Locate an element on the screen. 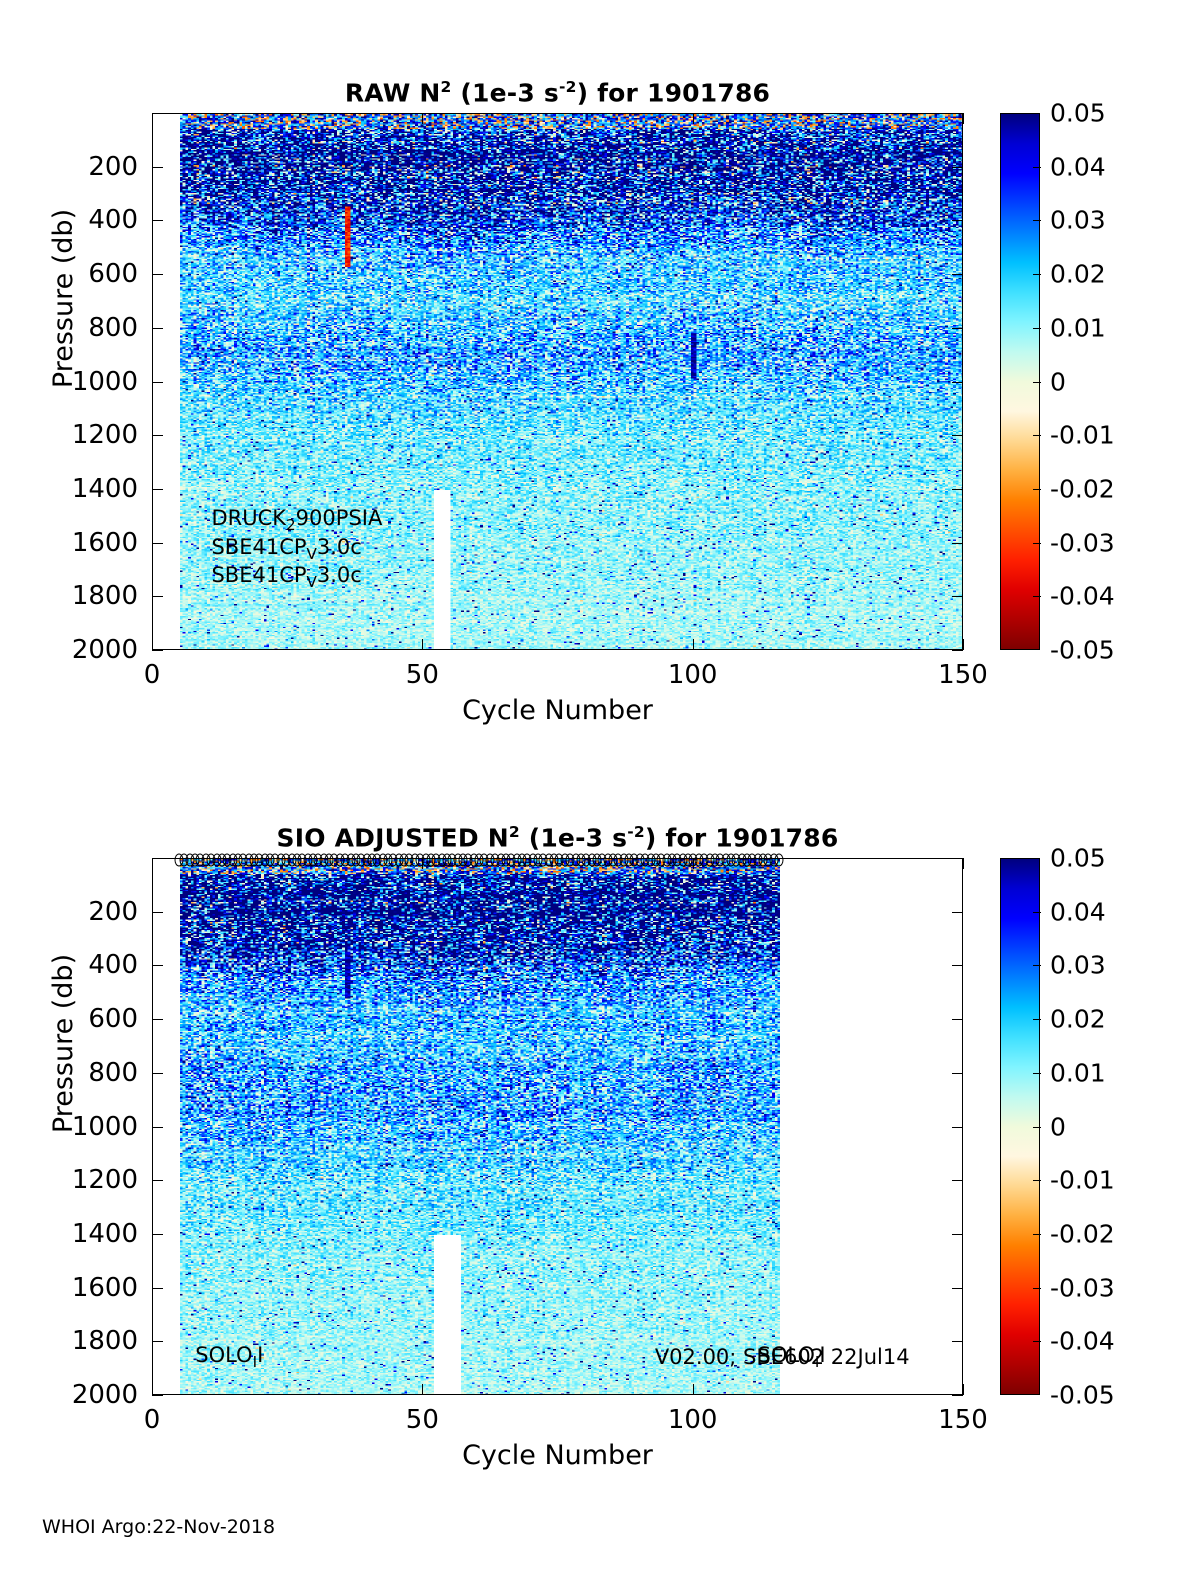 This screenshot has width=1200, height=1575. colorbar-gradient-adjusted is located at coordinates (1020, 1126).